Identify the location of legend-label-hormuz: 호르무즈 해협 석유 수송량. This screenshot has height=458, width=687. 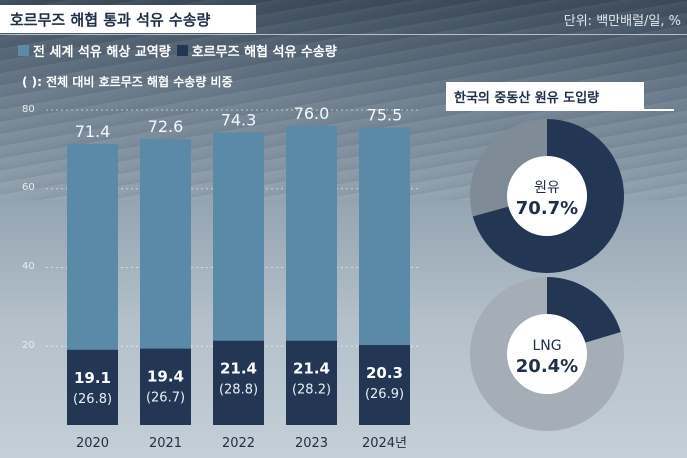
(264, 52).